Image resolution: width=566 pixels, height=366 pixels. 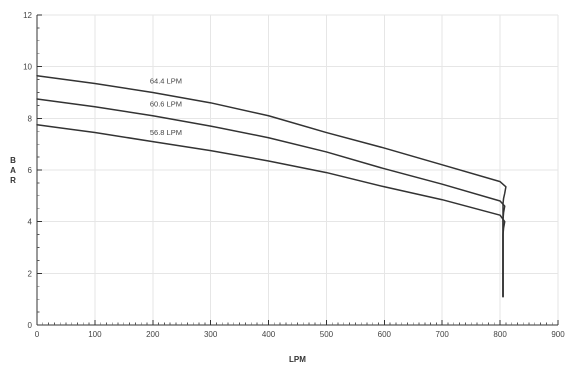 What do you see at coordinates (500, 334) in the screenshot?
I see `x-tick-label-8: 800` at bounding box center [500, 334].